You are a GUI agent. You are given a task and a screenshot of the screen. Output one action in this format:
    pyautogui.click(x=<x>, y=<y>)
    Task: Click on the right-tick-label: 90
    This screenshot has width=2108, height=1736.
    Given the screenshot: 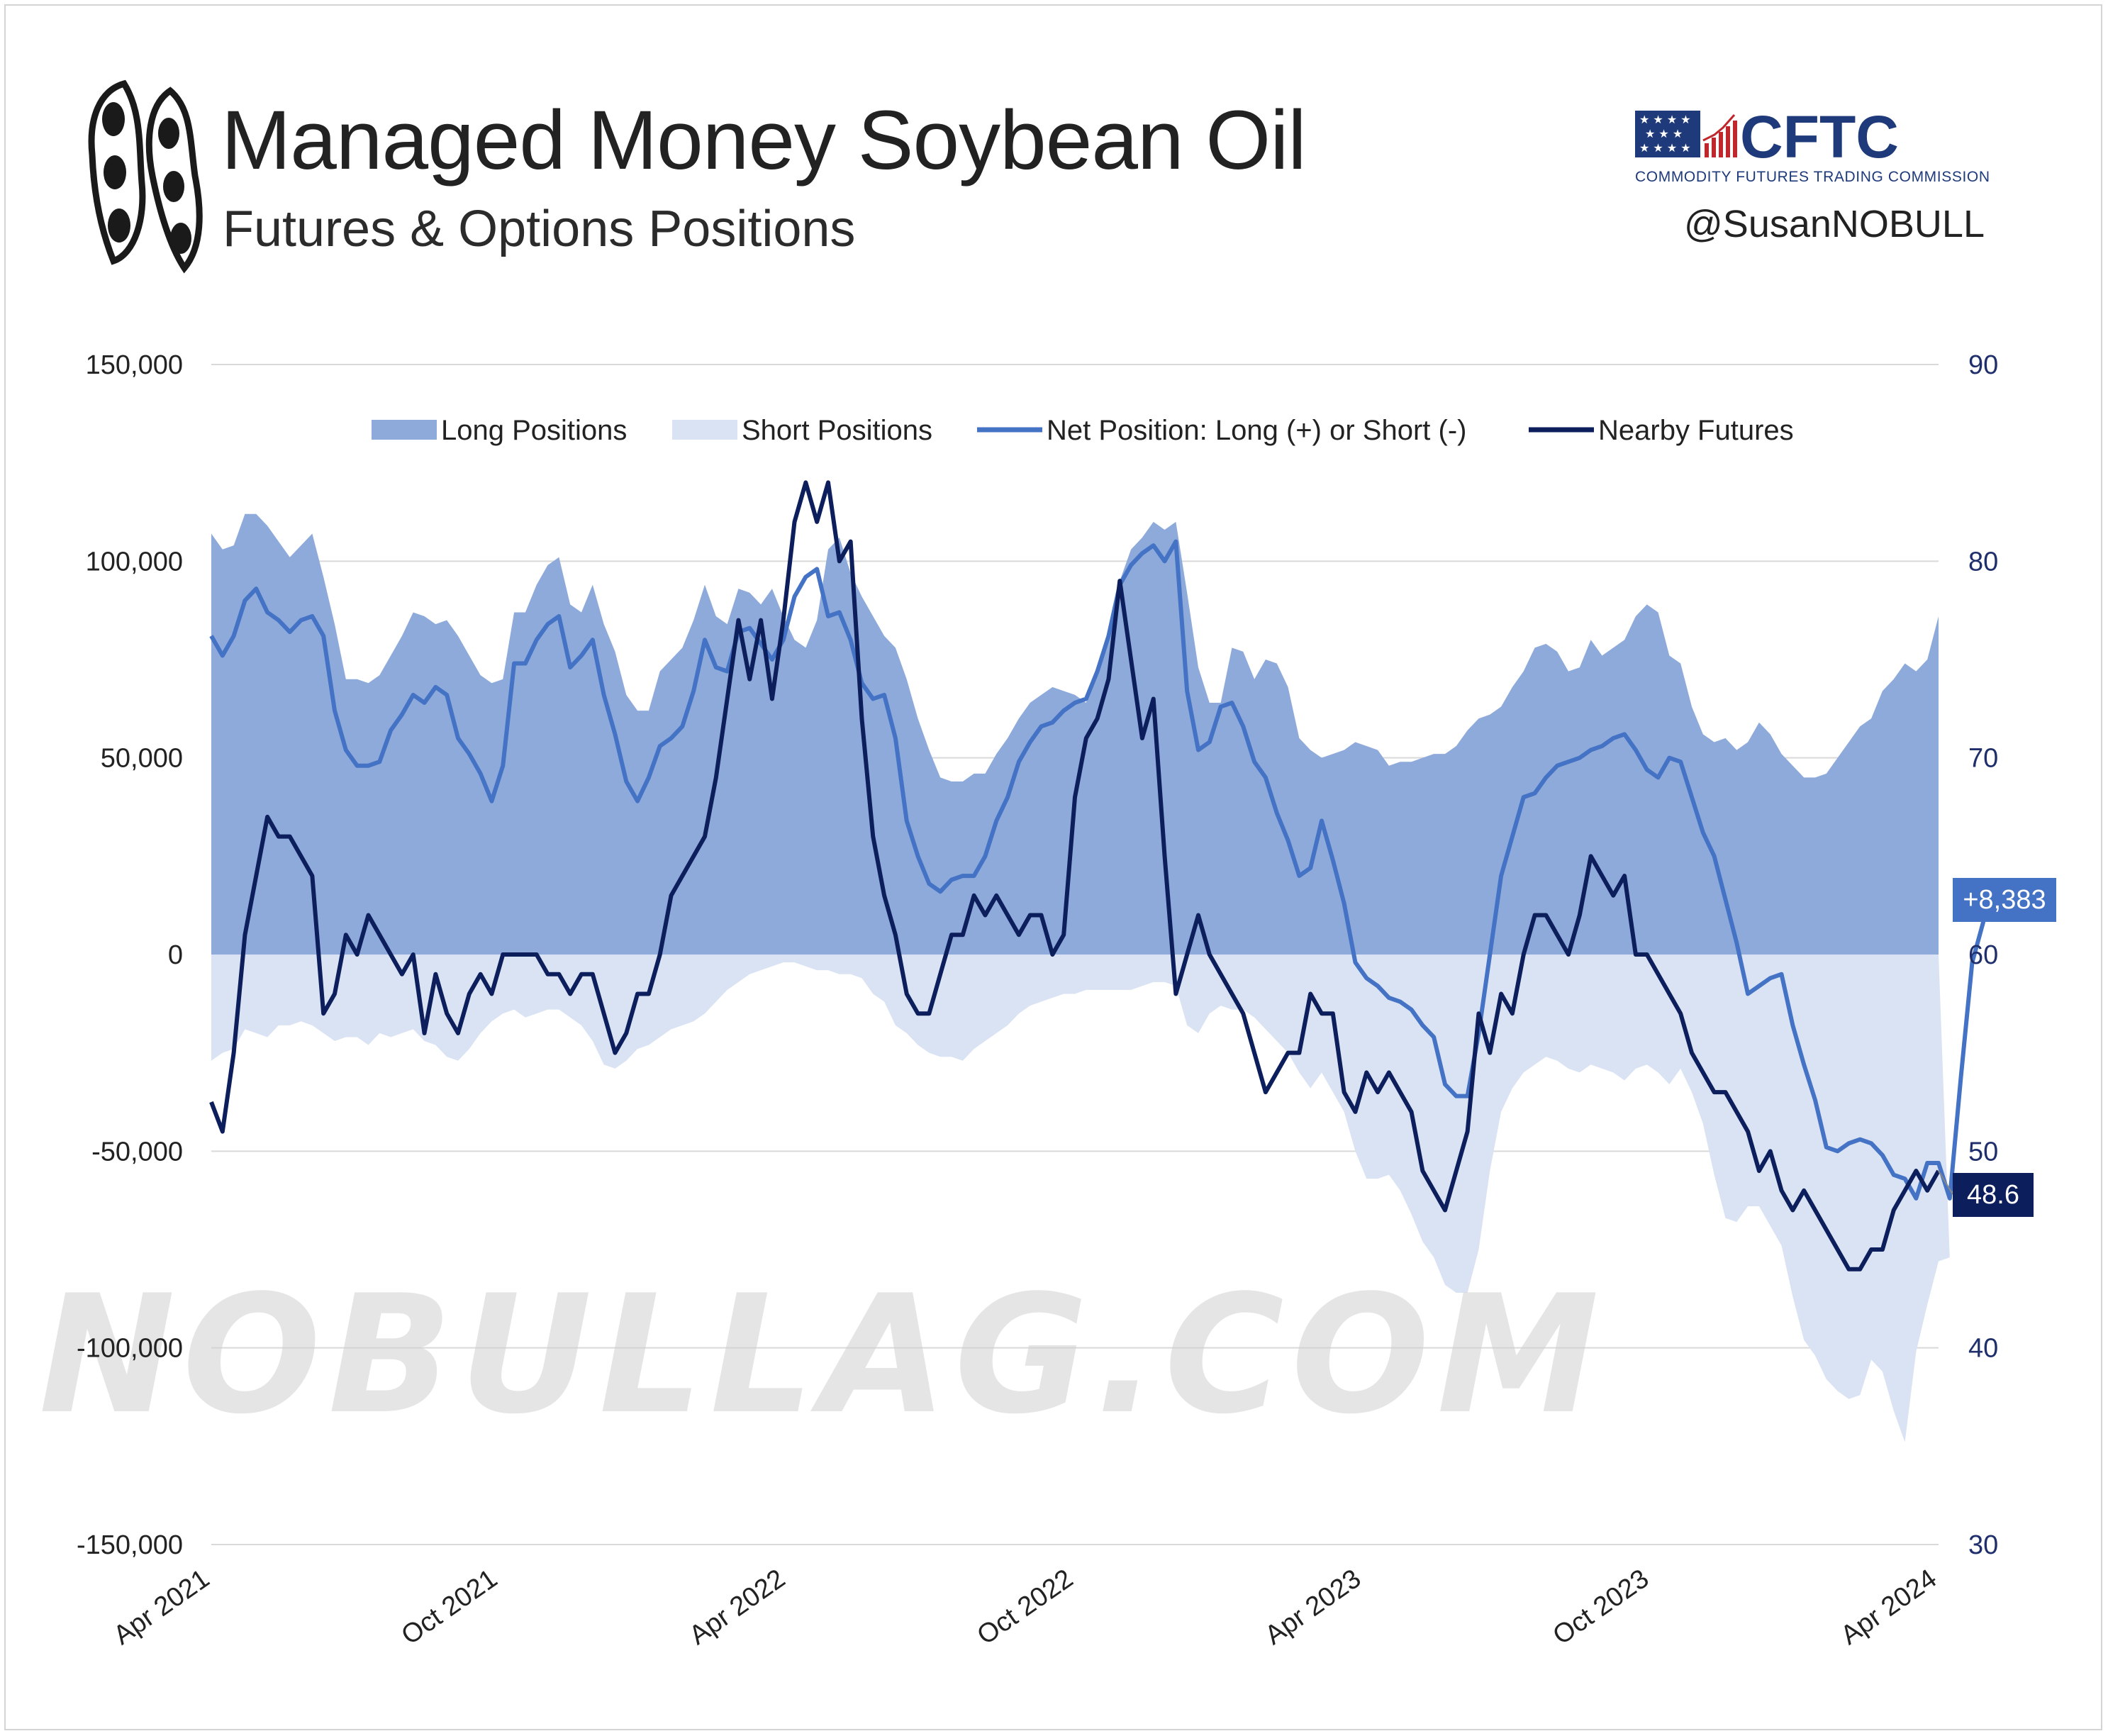 What is the action you would take?
    pyautogui.click(x=1983, y=365)
    